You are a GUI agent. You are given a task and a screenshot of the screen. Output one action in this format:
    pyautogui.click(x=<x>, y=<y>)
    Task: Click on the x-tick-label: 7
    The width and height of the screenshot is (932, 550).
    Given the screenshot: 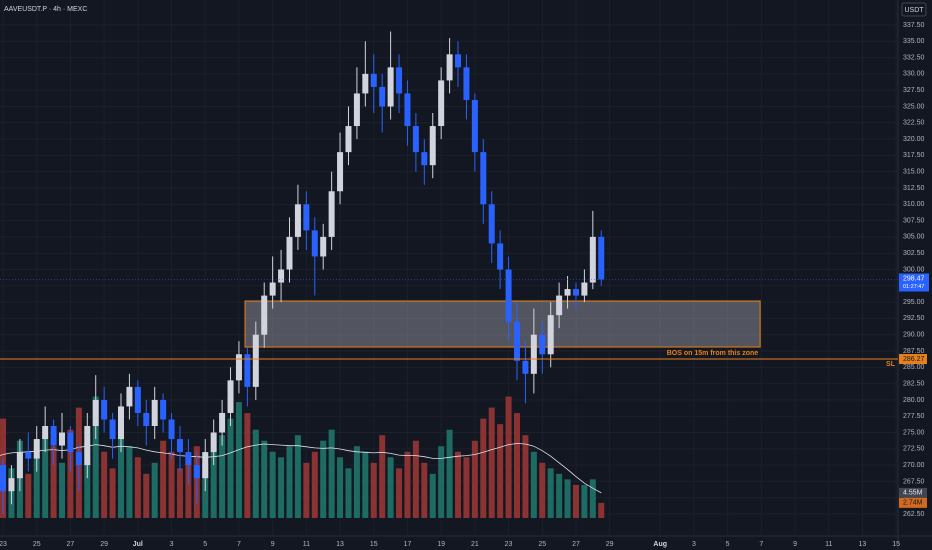 What is the action you would take?
    pyautogui.click(x=239, y=544)
    